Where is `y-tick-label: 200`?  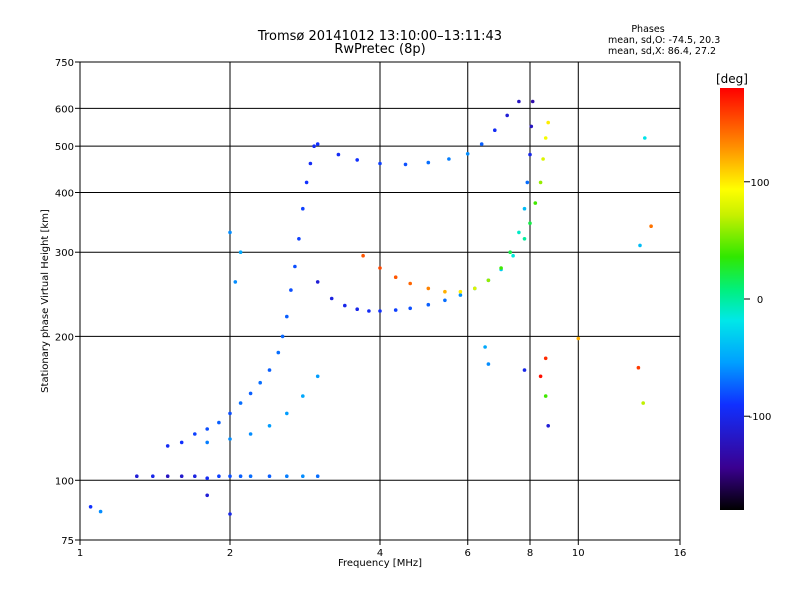 y-tick-label: 200 is located at coordinates (64, 337).